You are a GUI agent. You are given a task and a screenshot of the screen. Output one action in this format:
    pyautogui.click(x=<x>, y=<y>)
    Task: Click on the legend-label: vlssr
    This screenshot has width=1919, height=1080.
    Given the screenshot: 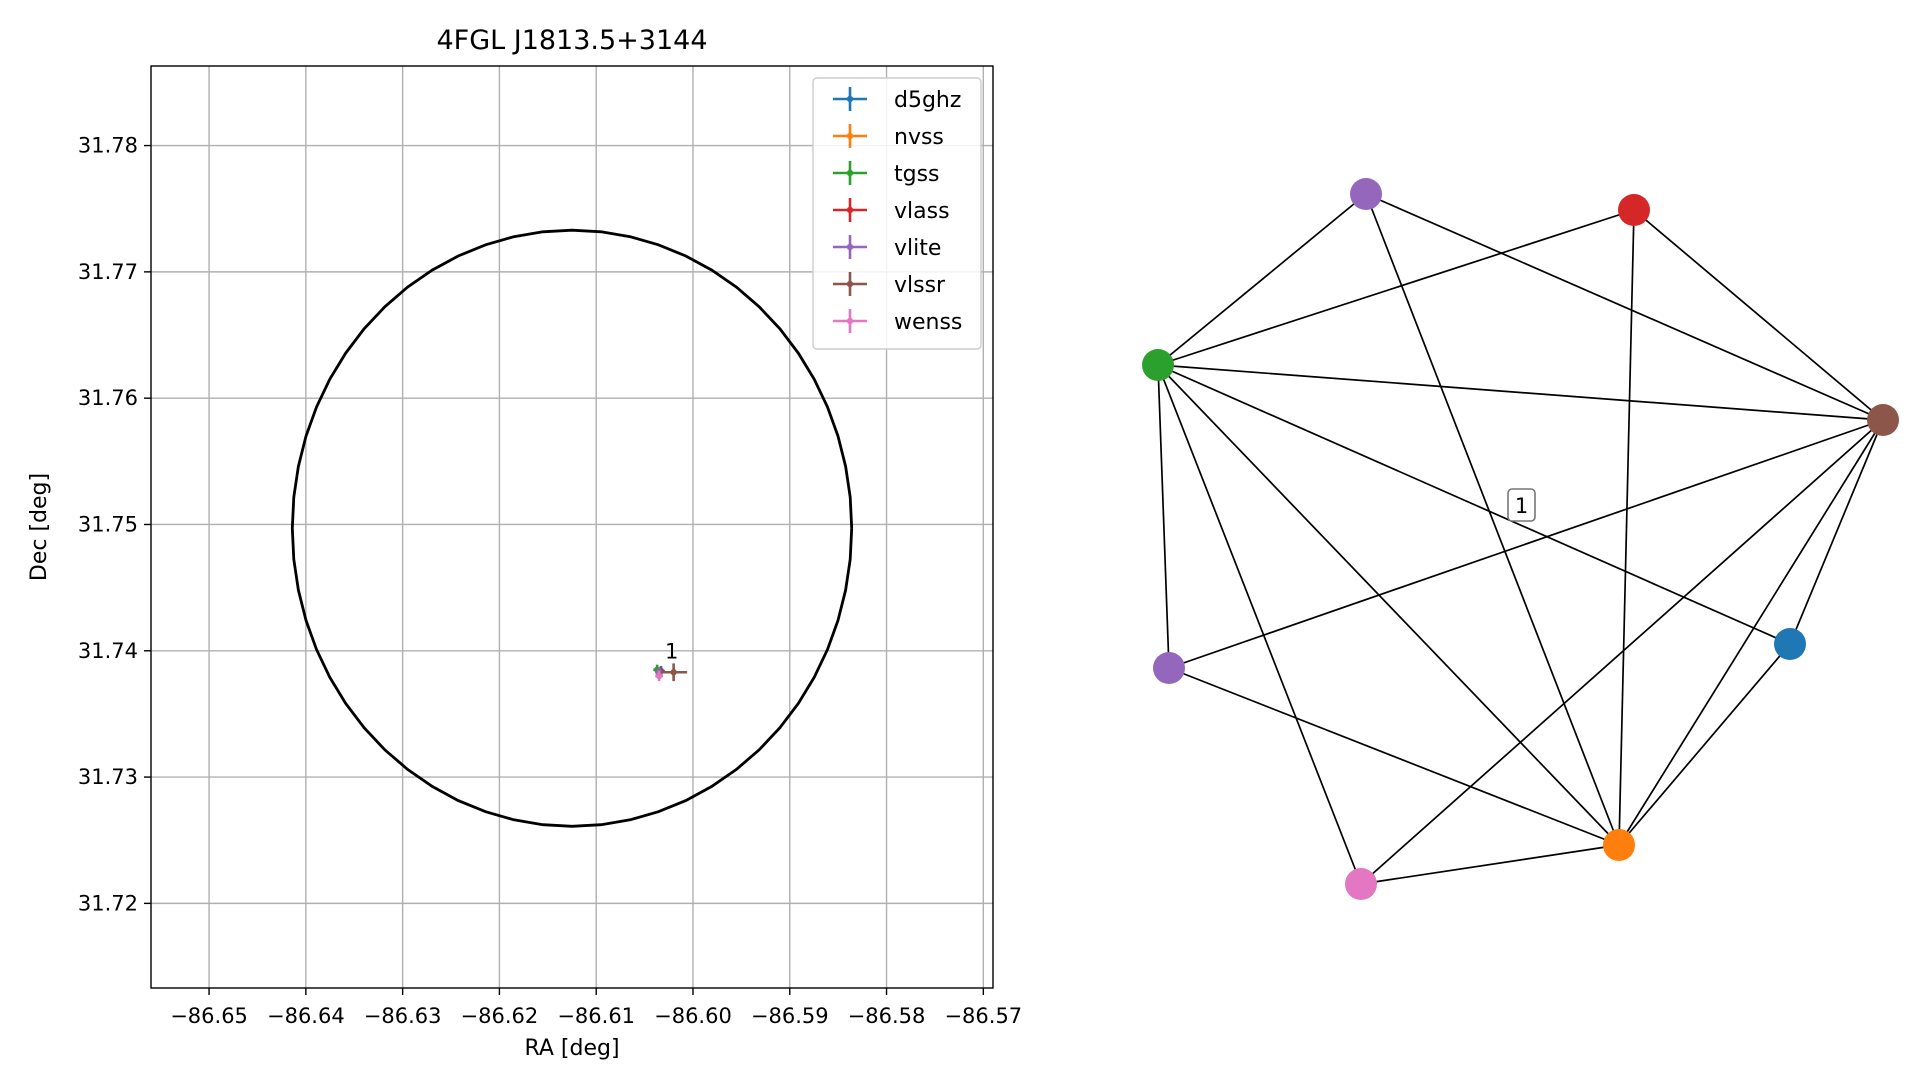 What is the action you would take?
    pyautogui.click(x=920, y=285)
    